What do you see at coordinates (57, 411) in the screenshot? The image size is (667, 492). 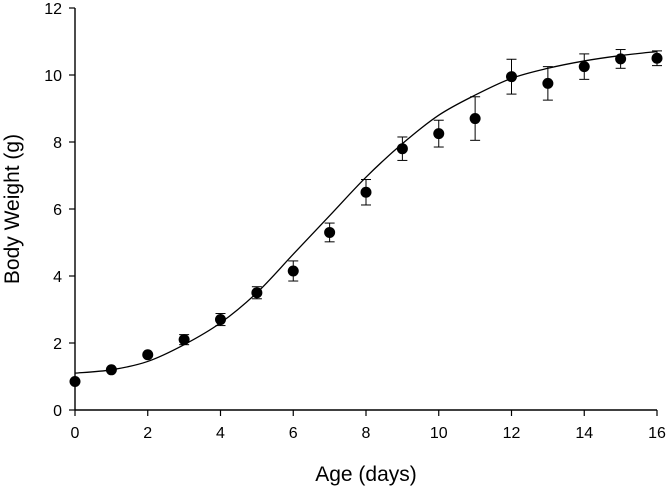 I see `y-tick-label: 0` at bounding box center [57, 411].